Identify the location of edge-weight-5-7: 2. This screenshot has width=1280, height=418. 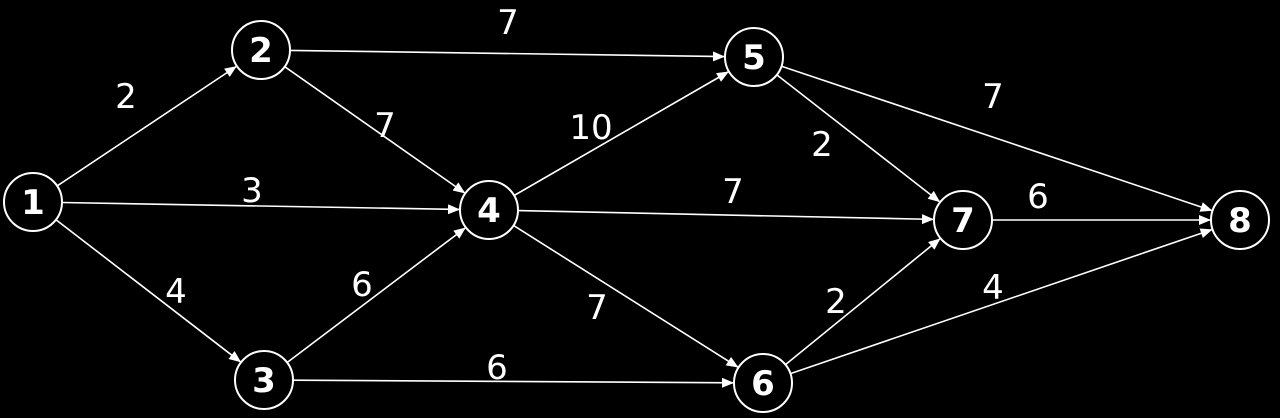
(822, 145).